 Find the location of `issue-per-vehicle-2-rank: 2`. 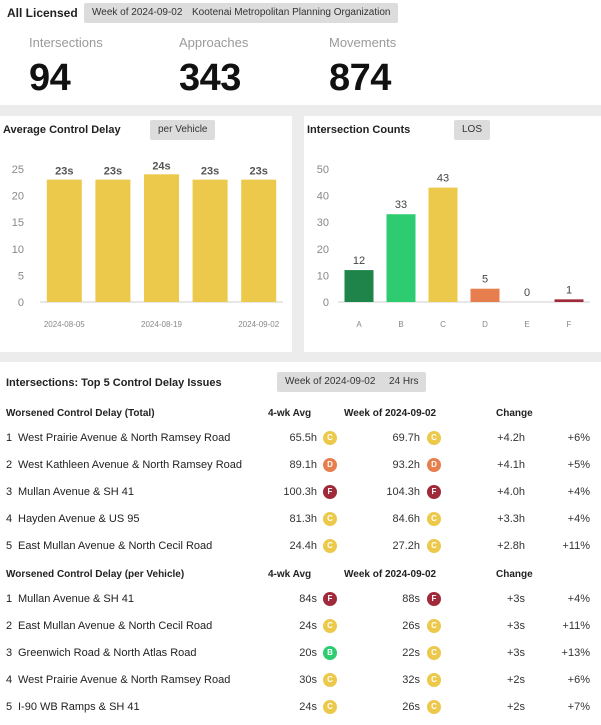

issue-per-vehicle-2-rank: 2 is located at coordinates (9, 626).